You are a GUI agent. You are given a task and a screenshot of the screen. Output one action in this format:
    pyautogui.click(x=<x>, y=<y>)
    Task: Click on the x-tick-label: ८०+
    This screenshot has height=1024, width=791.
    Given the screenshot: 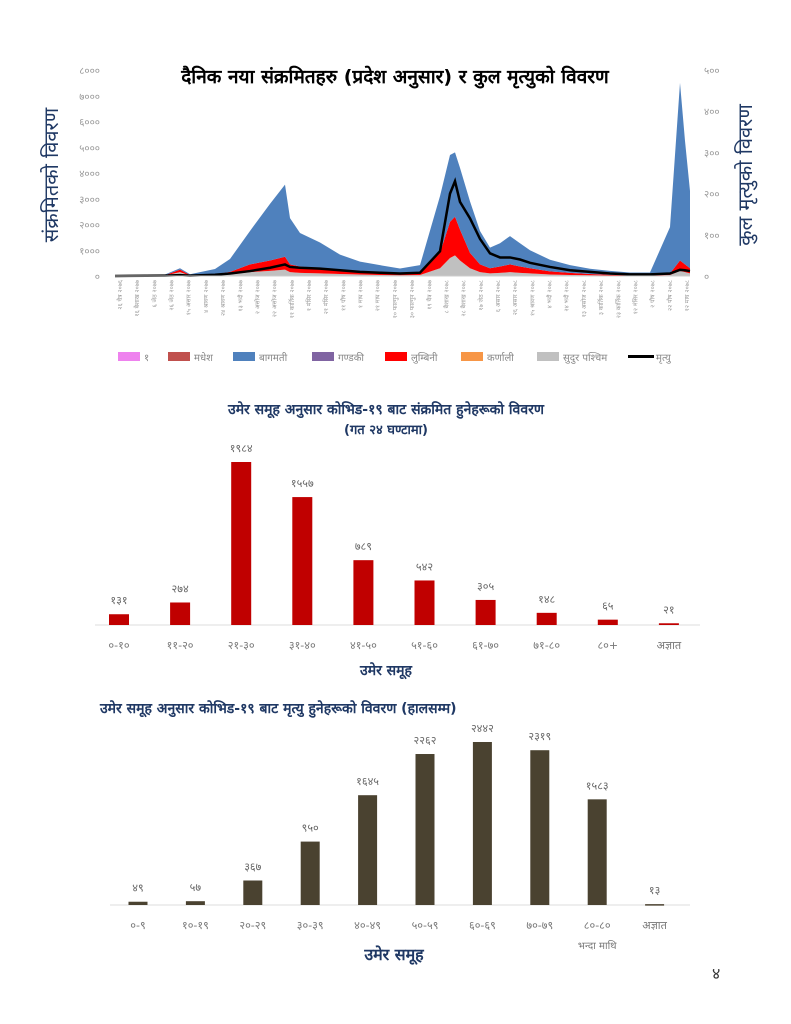 What is the action you would take?
    pyautogui.click(x=607, y=645)
    